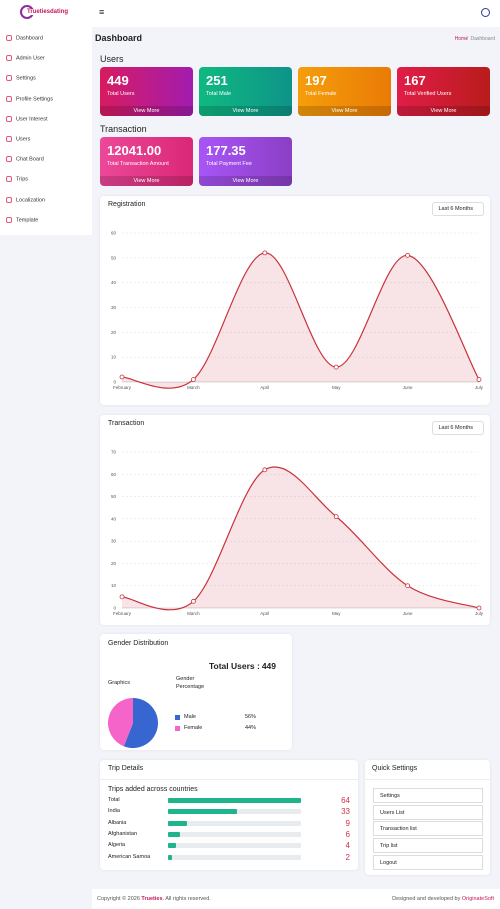 Image resolution: width=500 pixels, height=909 pixels. I want to click on column-header: Gender Percentage, so click(190, 683).